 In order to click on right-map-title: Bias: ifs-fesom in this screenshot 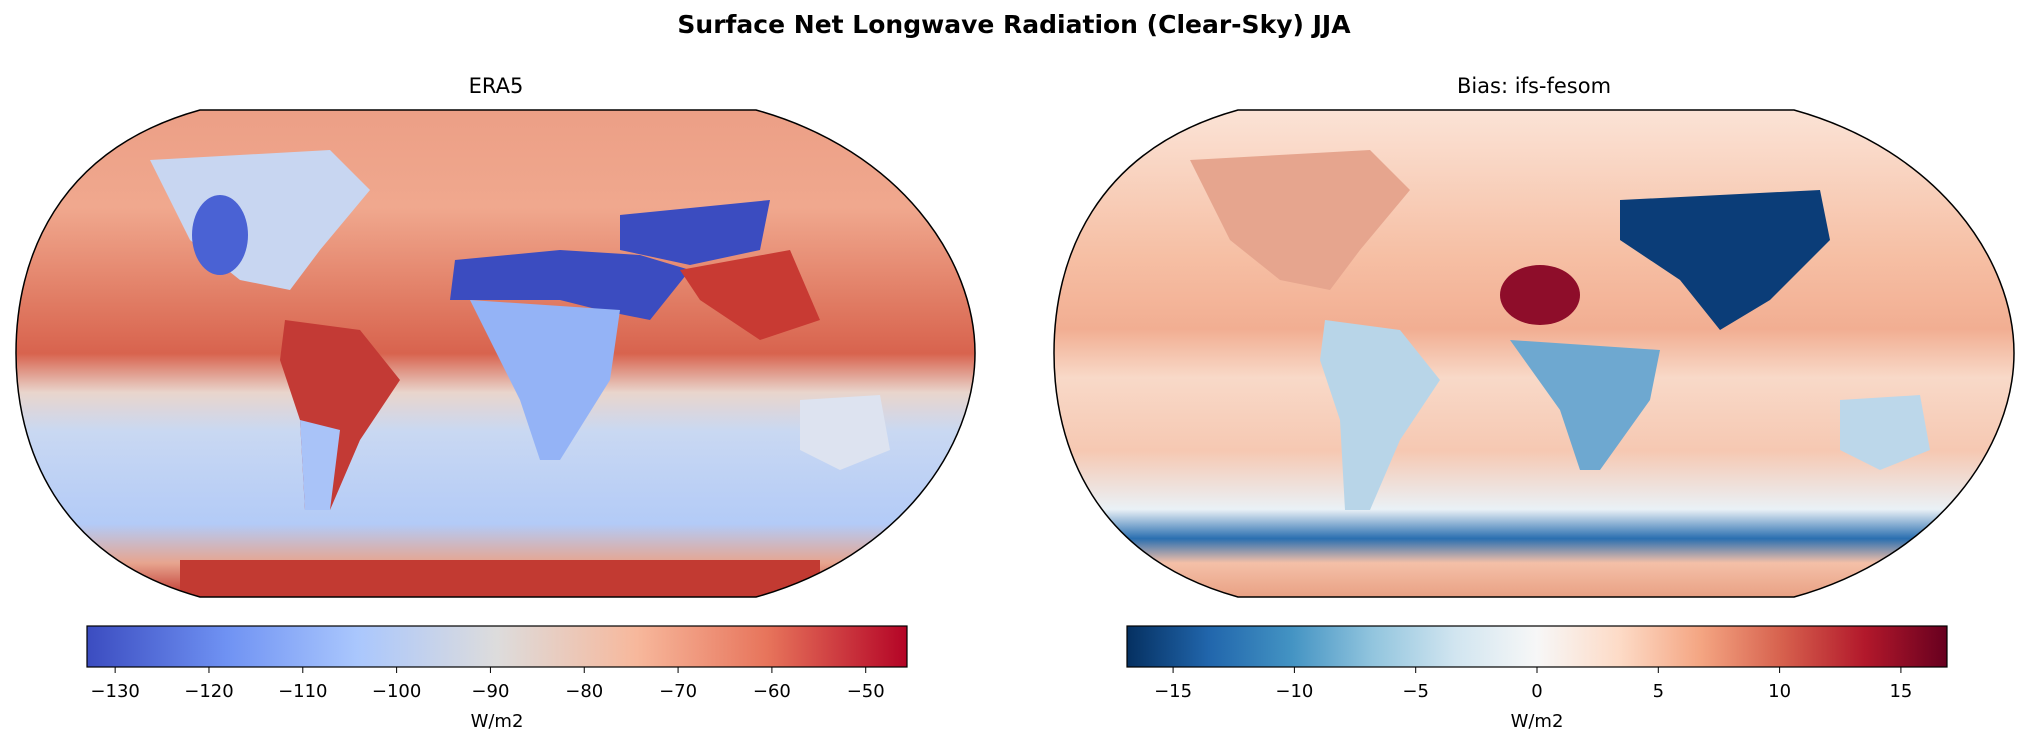, I will do `click(1534, 86)`.